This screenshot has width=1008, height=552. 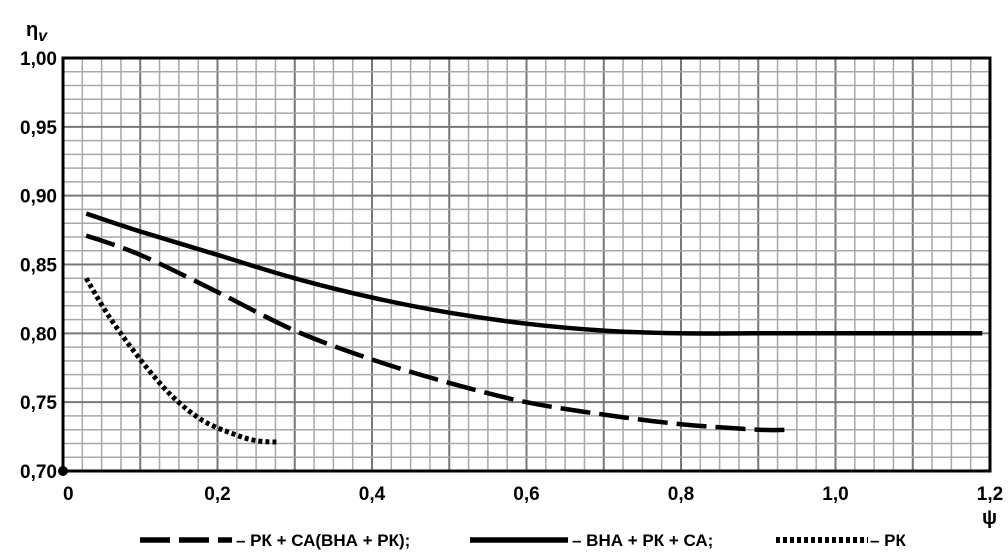 I want to click on legend-label: – РК + СА(ВНА + РК);, so click(x=323, y=540).